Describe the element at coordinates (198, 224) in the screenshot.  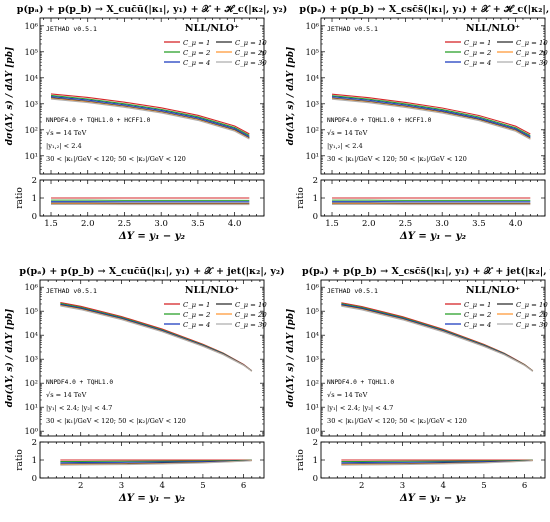
I see `x-tick-label: 3.5` at that location.